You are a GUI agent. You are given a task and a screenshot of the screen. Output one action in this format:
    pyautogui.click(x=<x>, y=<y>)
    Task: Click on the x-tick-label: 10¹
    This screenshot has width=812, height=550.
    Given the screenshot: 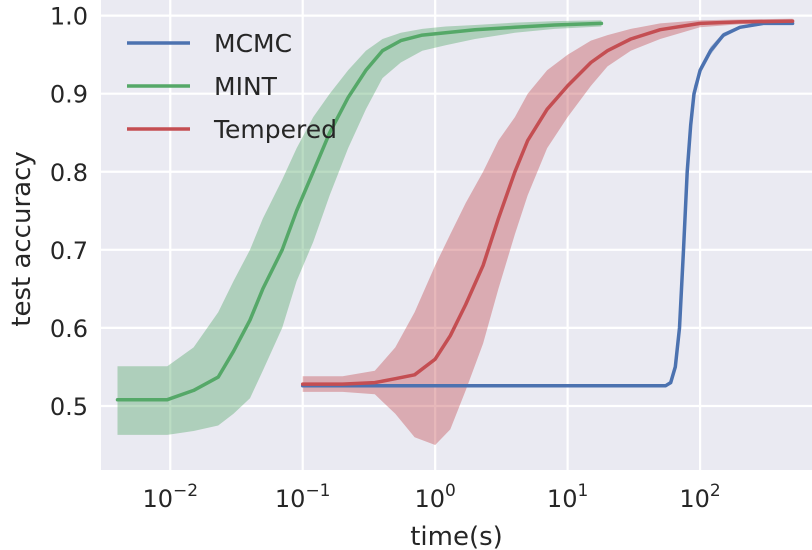 What is the action you would take?
    pyautogui.click(x=567, y=497)
    